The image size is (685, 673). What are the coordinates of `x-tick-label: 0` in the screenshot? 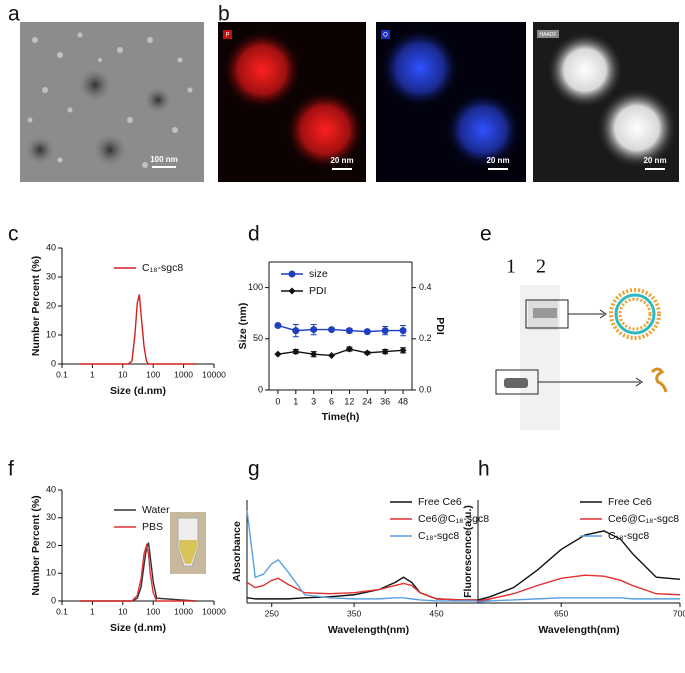 It's located at (277, 401).